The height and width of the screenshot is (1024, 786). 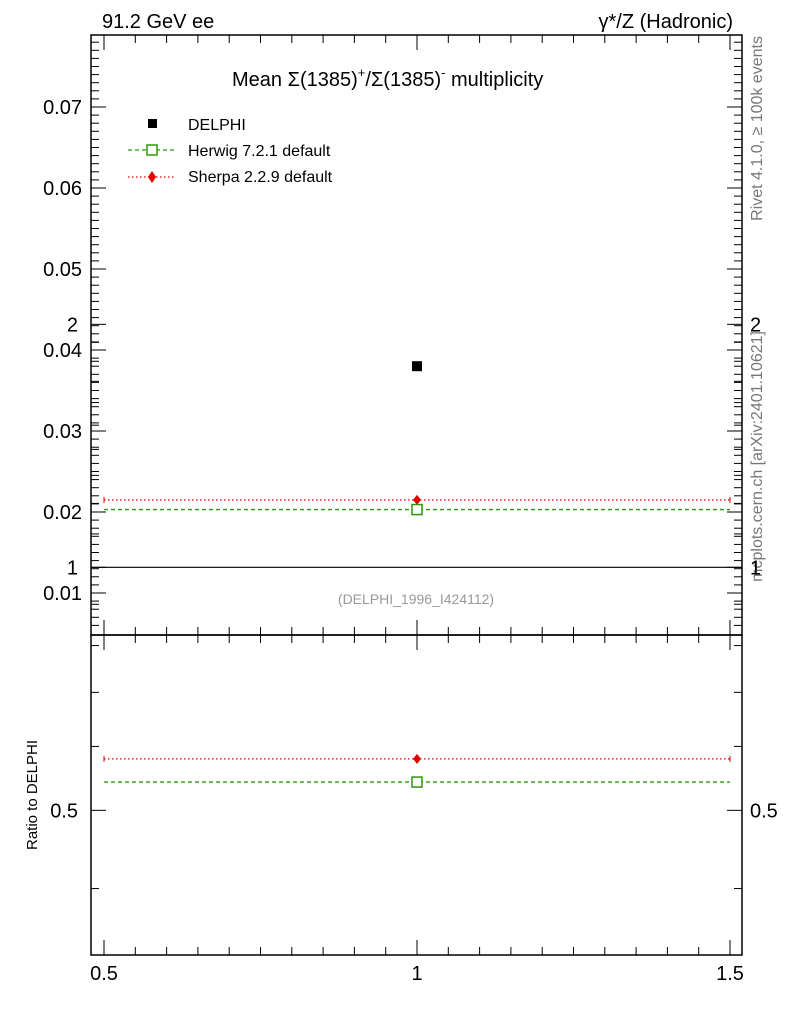 I want to click on delphi-point, so click(x=417, y=366).